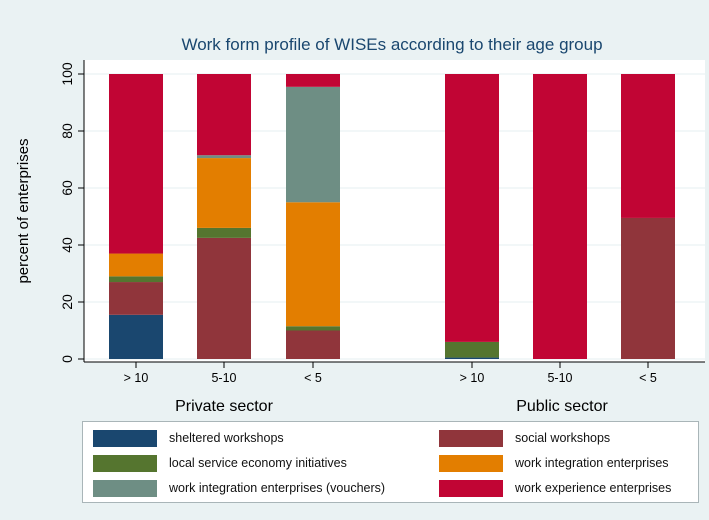 Image resolution: width=709 pixels, height=520 pixels. I want to click on legend-item: social workshops, so click(524, 438).